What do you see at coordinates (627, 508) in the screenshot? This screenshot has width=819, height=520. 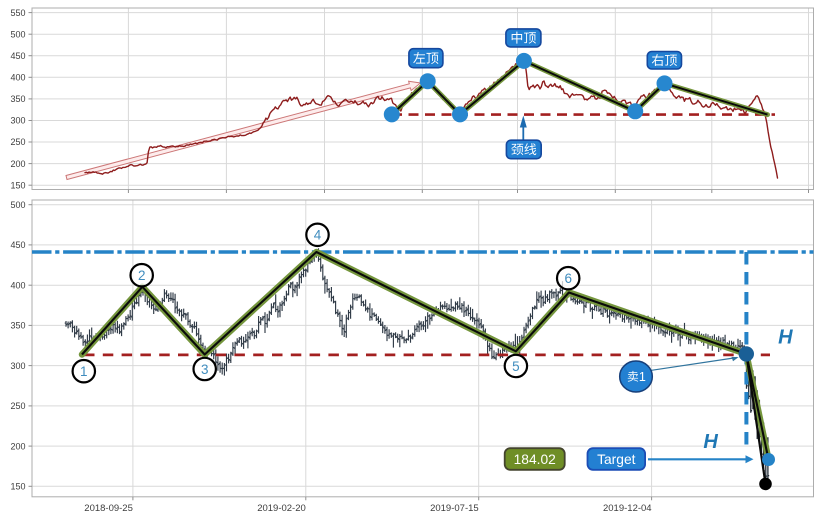 I see `svg-text: 2019-12-04` at bounding box center [627, 508].